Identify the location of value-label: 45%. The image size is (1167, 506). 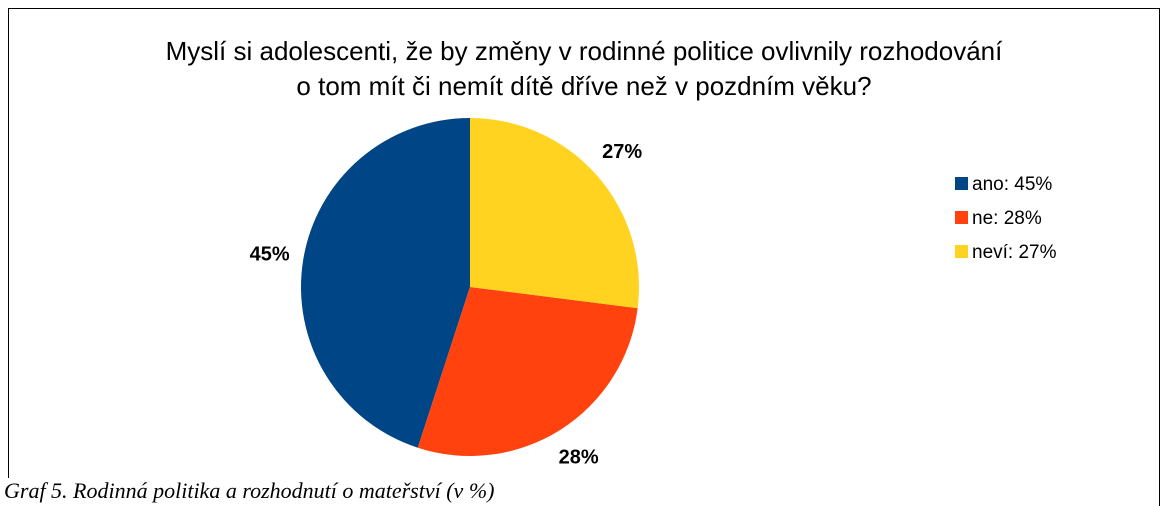
(270, 255).